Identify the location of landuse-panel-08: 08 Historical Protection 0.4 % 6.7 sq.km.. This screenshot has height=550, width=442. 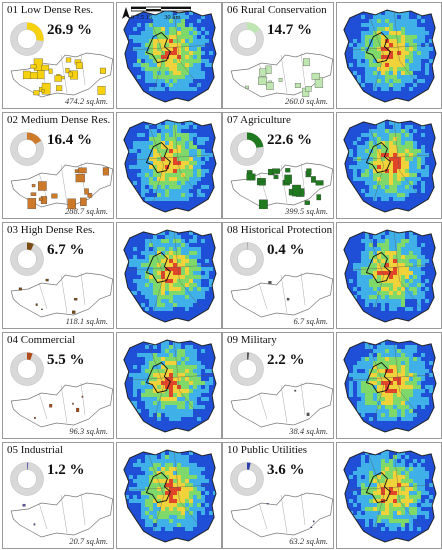
(278, 275).